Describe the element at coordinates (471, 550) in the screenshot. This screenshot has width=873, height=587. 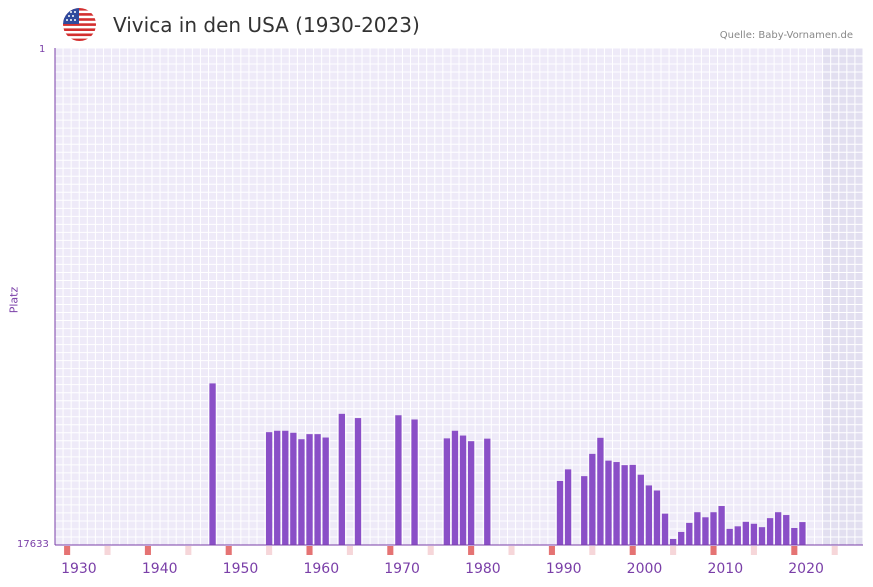
I see `decade-marker-1980` at that location.